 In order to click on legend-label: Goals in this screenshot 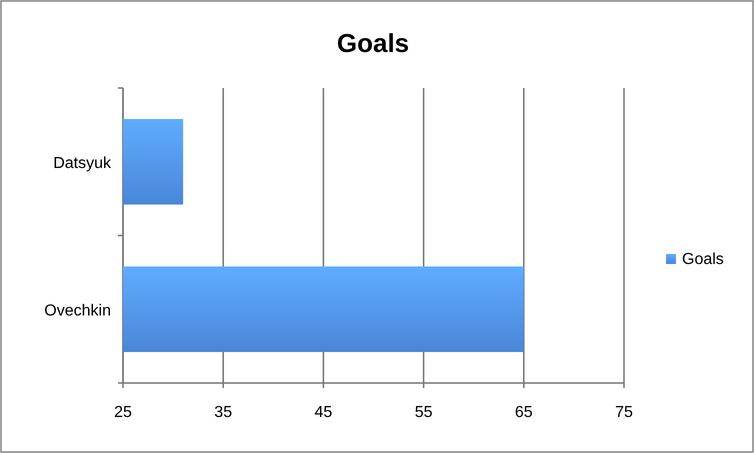, I will do `click(703, 259)`.